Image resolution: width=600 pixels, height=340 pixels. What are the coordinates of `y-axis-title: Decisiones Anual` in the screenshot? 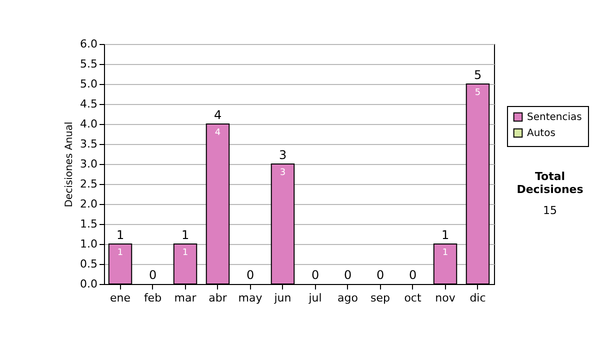 It's located at (70, 165).